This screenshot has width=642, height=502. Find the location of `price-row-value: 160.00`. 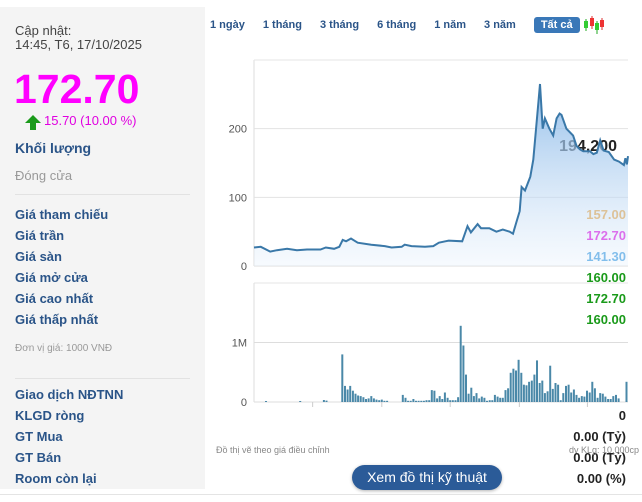

price-row-value: 160.00 is located at coordinates (606, 277).